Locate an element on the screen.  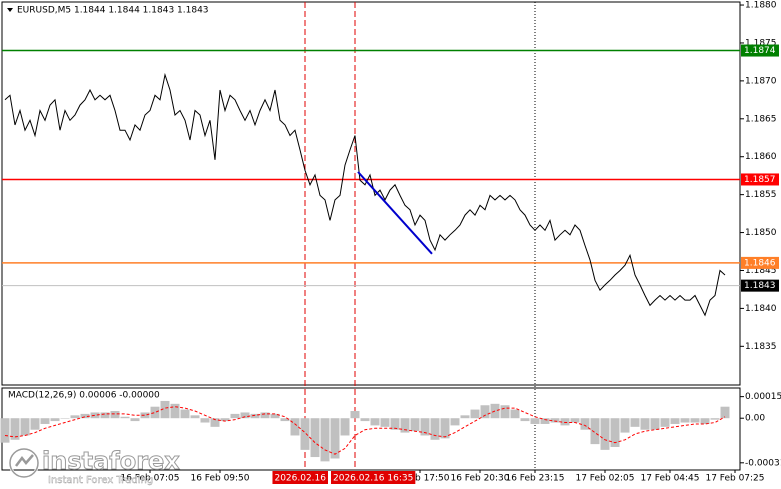
symbol-header: EURUSD,M5 1.1844 1.1844 1.1843 1.1843 is located at coordinates (113, 11).